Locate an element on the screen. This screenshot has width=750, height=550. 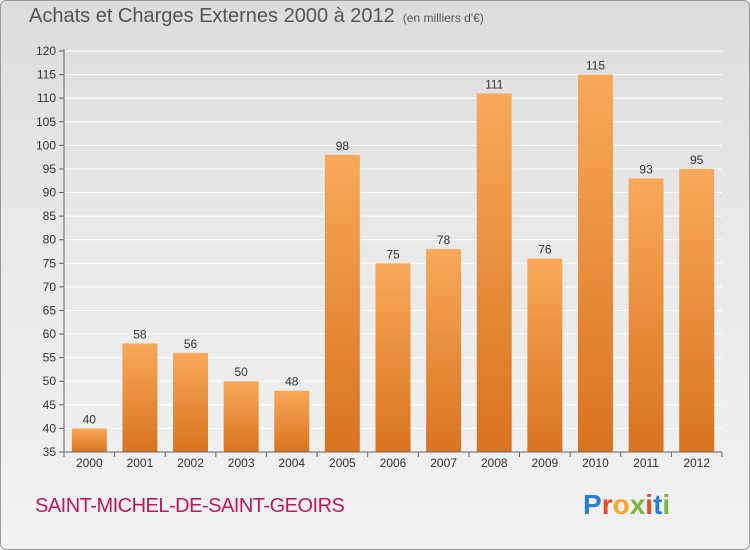
commune-name: SAINT-MICHEL-DE-SAINT-GEOIRS is located at coordinates (190, 506).